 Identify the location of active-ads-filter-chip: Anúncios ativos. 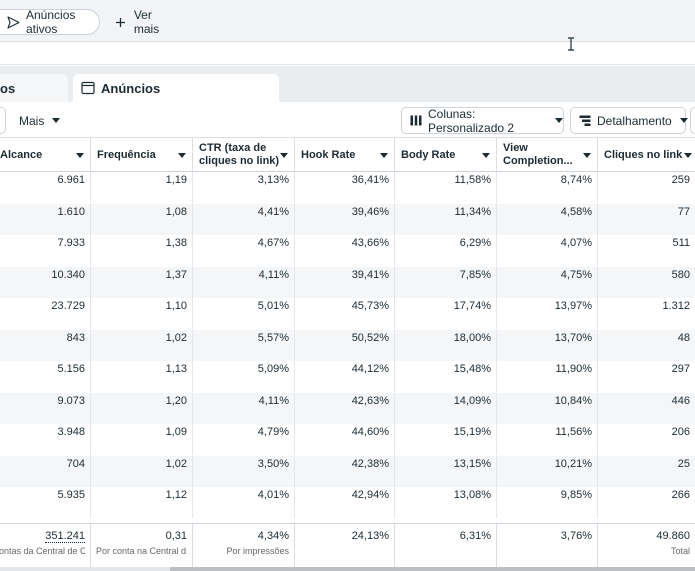
(50, 22).